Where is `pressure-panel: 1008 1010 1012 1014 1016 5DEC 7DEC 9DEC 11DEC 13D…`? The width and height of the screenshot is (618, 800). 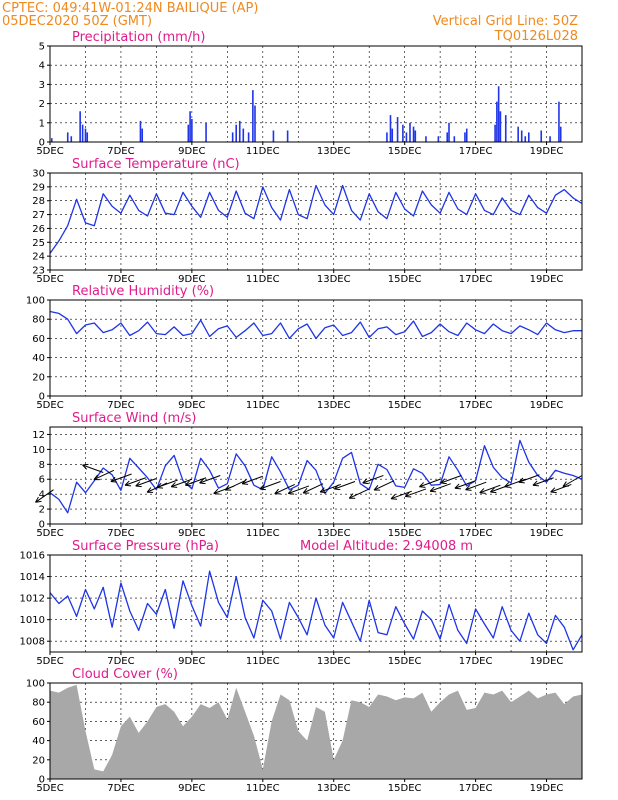
pressure-panel: 1008 1010 1012 1014 1016 5DEC 7DEC 9DEC 11DEC 13D… is located at coordinates (301, 603).